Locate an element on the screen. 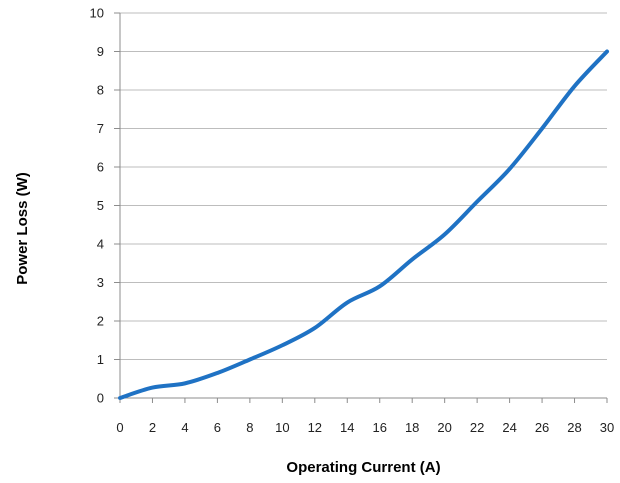 The height and width of the screenshot is (483, 620). x-tick-label: 2 is located at coordinates (152, 427).